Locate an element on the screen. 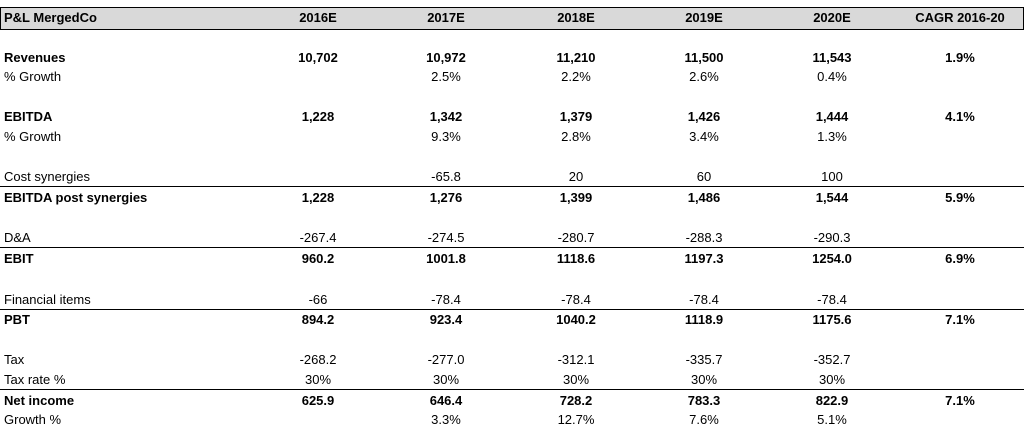 The image size is (1028, 431). row-value: 960.2 is located at coordinates (318, 258).